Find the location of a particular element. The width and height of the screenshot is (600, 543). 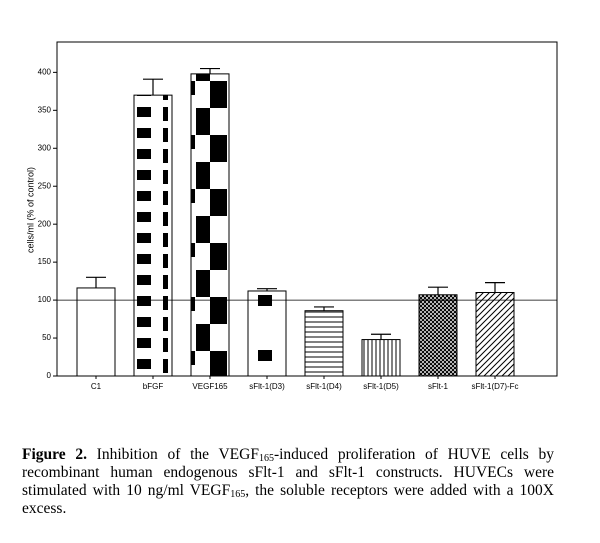

y-tick-label: 0 is located at coordinates (49, 375).